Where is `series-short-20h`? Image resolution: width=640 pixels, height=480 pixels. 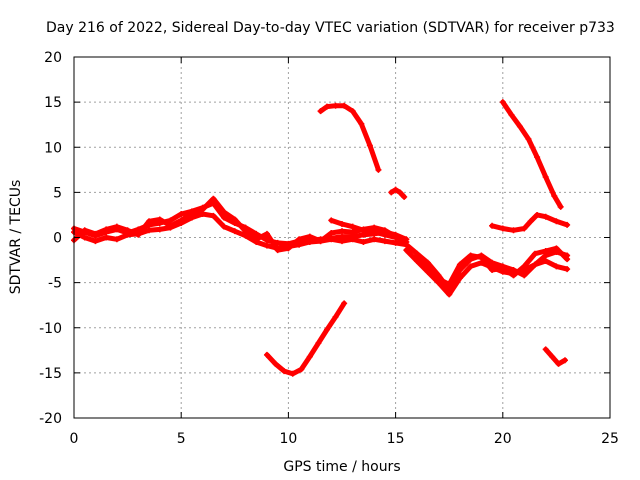
series-short-20h is located at coordinates (530, 222).